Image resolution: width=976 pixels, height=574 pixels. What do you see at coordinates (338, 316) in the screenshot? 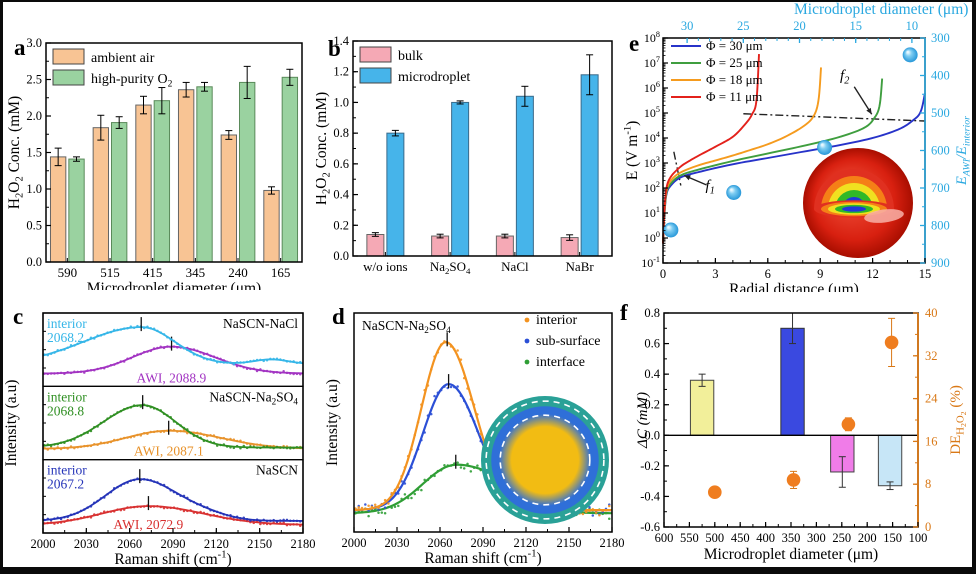
I see `panel-d-label: d` at bounding box center [338, 316].